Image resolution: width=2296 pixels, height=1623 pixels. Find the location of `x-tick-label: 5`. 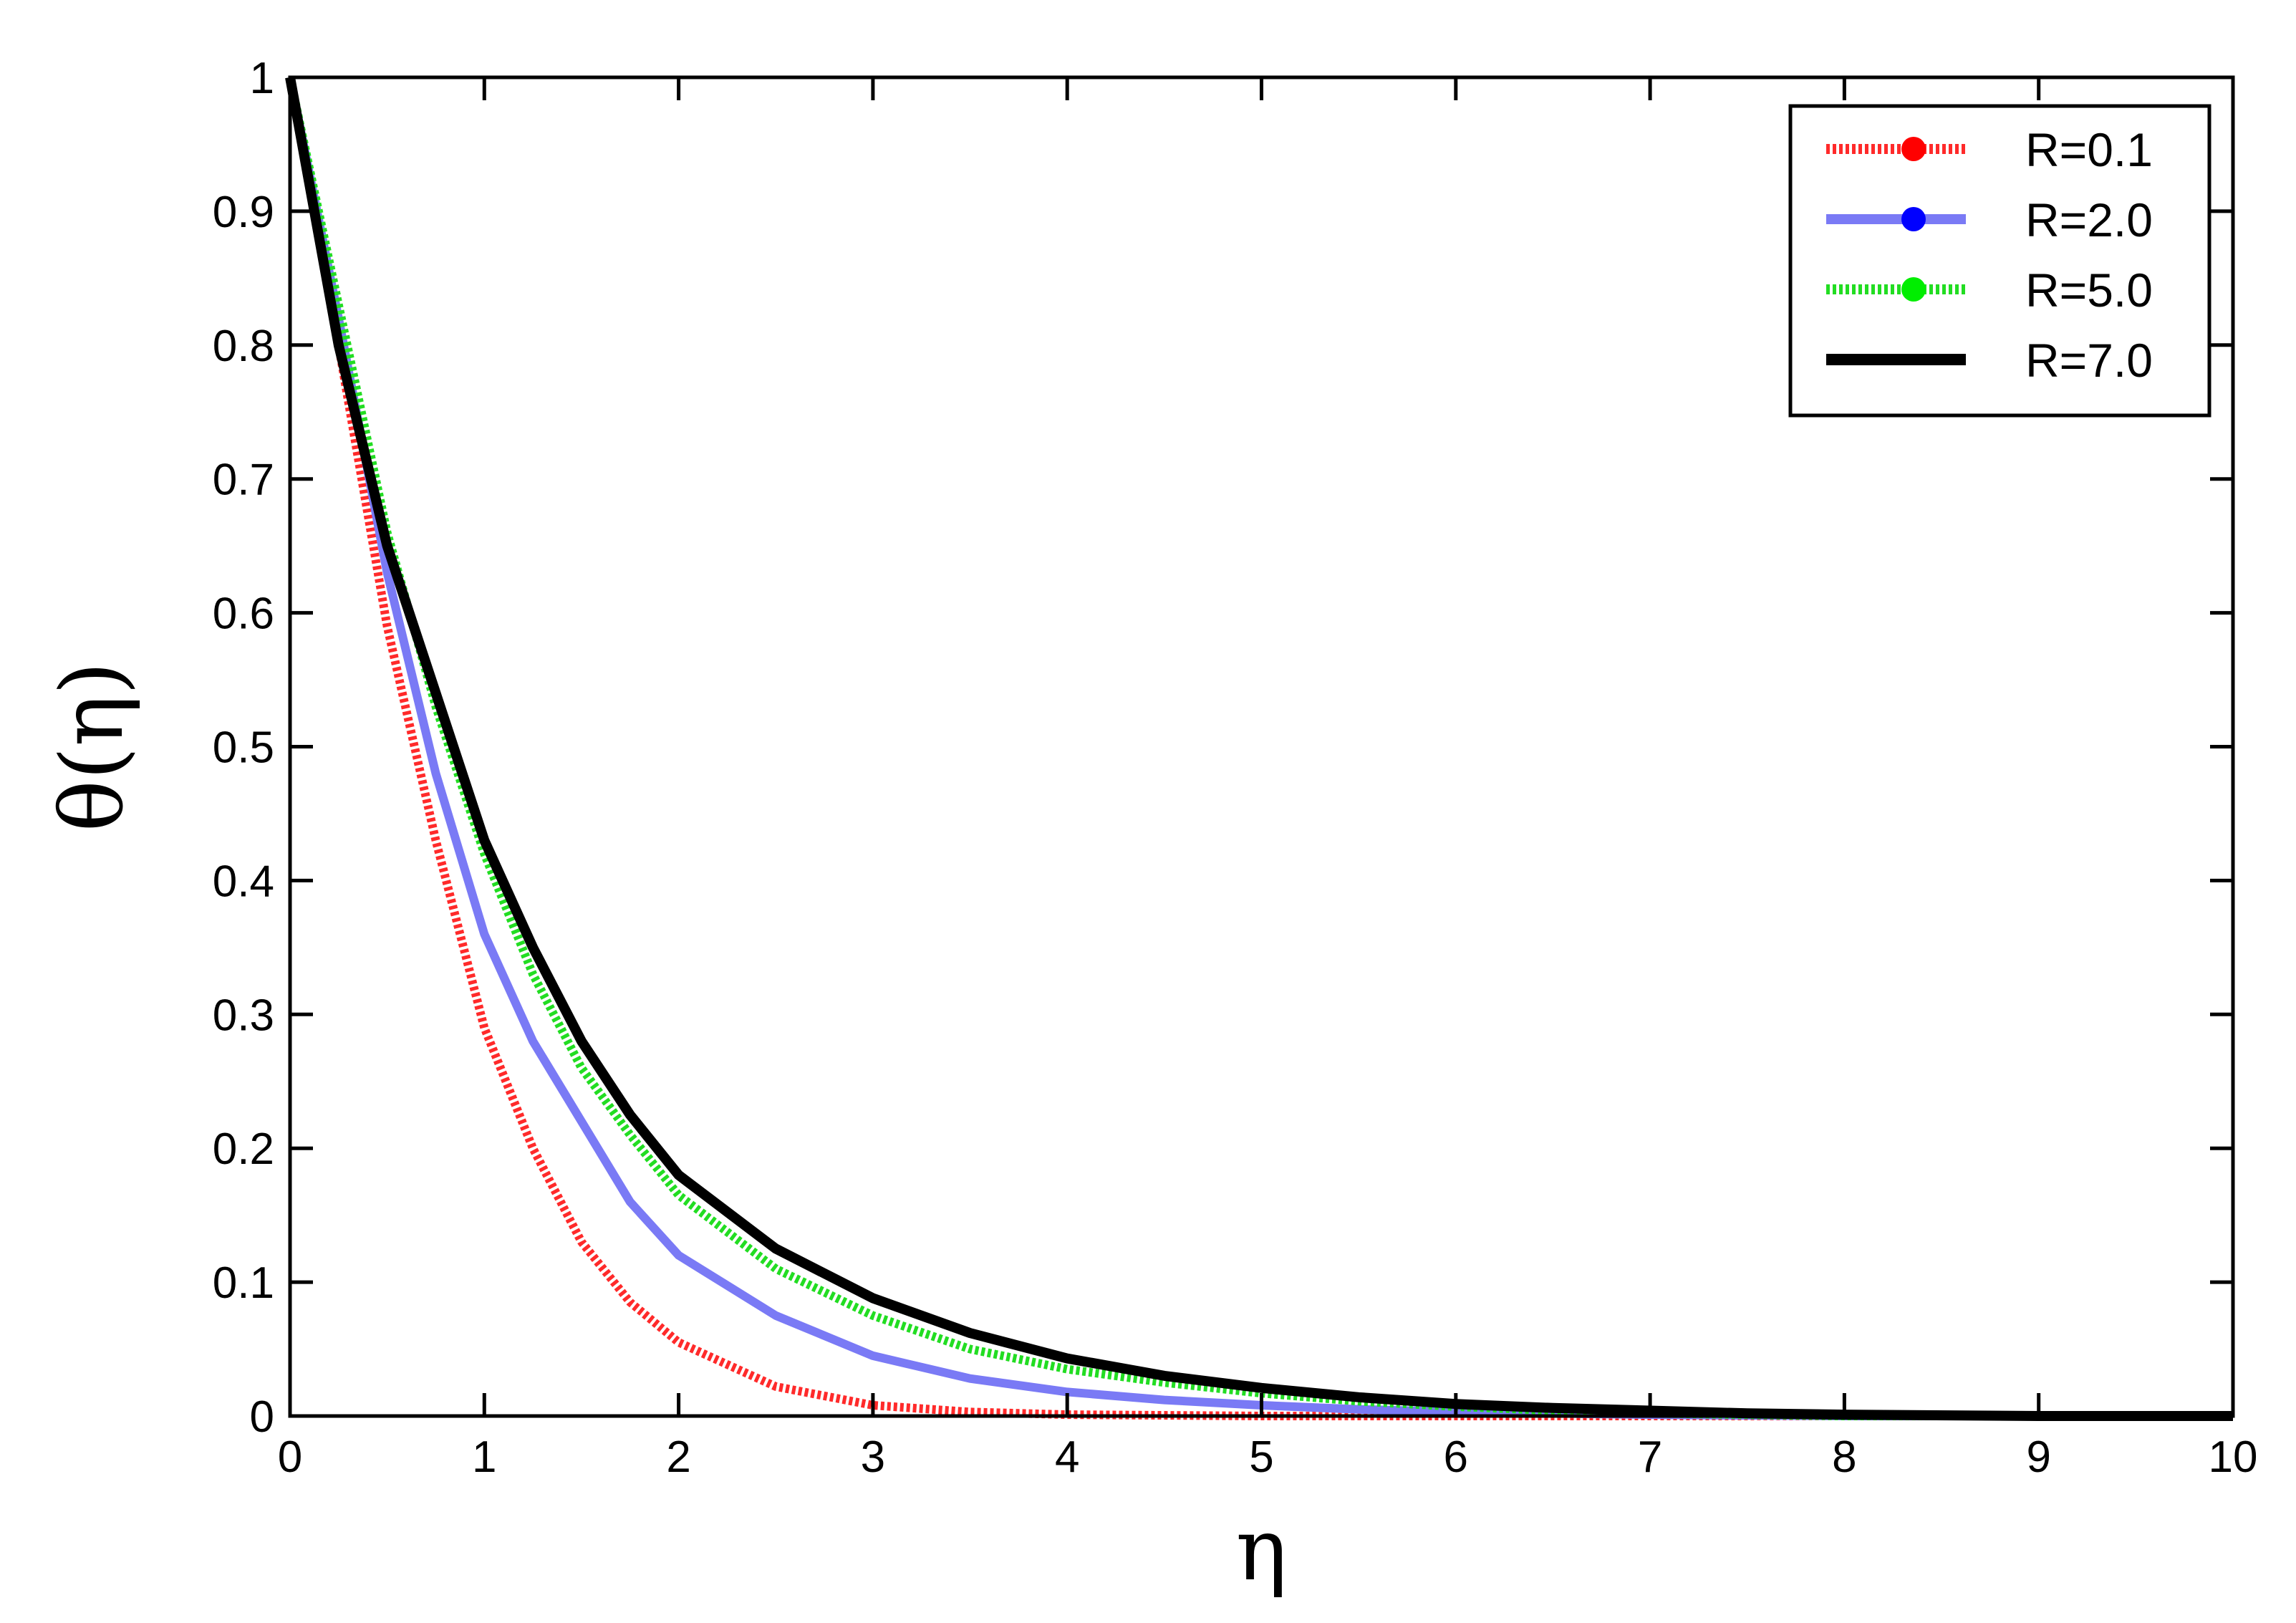

x-tick-label: 5 is located at coordinates (1261, 1457).